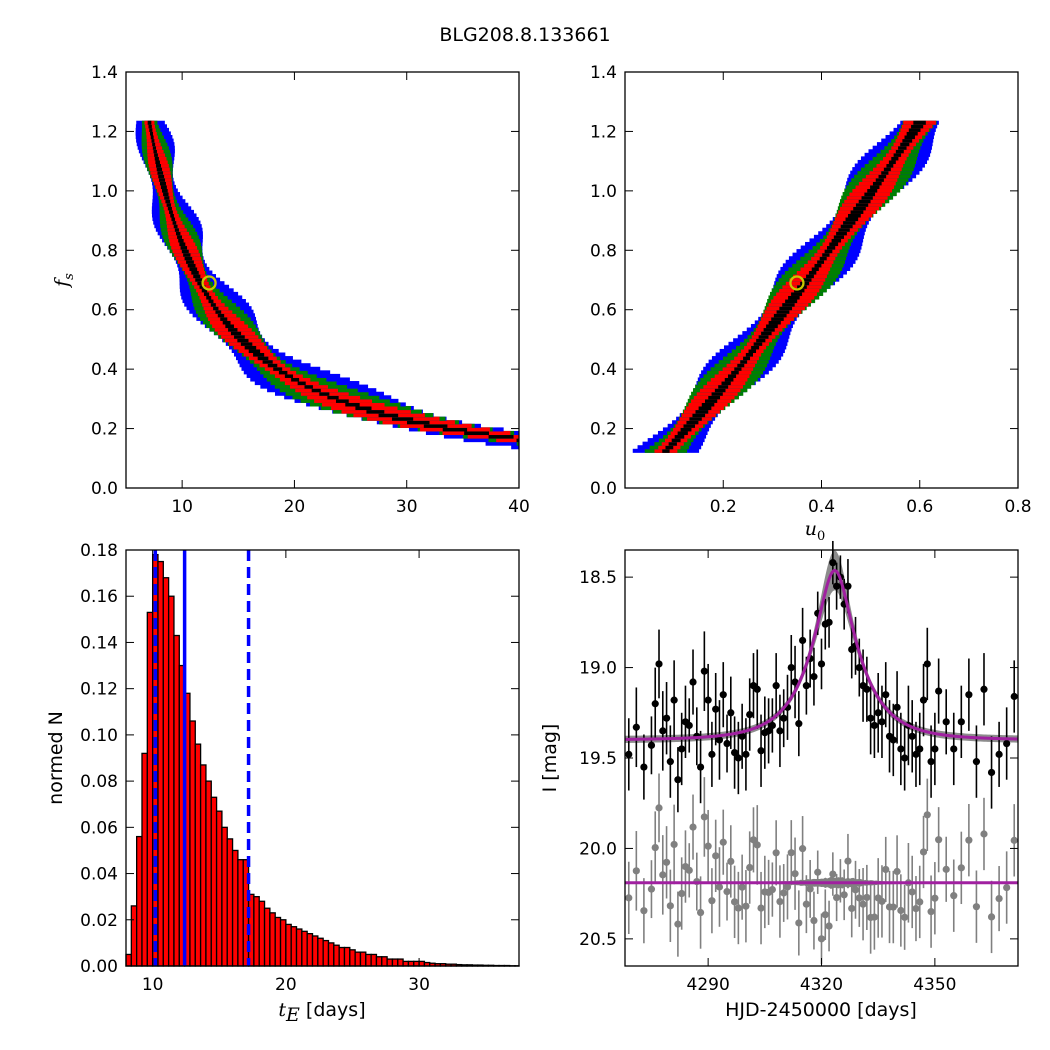  What do you see at coordinates (182, 507) in the screenshot?
I see `tE-fs-xtick-label: 10` at bounding box center [182, 507].